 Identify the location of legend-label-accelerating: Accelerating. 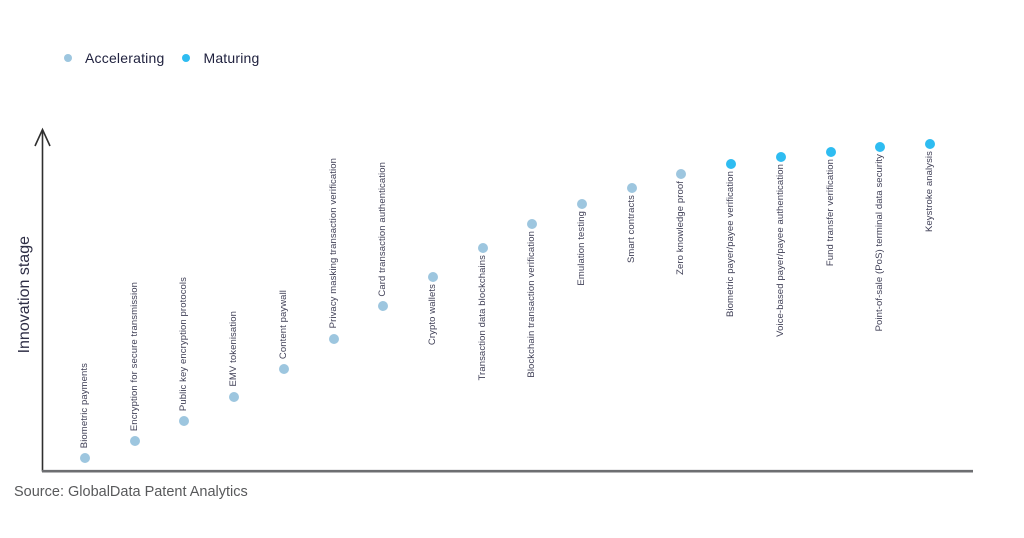
(125, 58).